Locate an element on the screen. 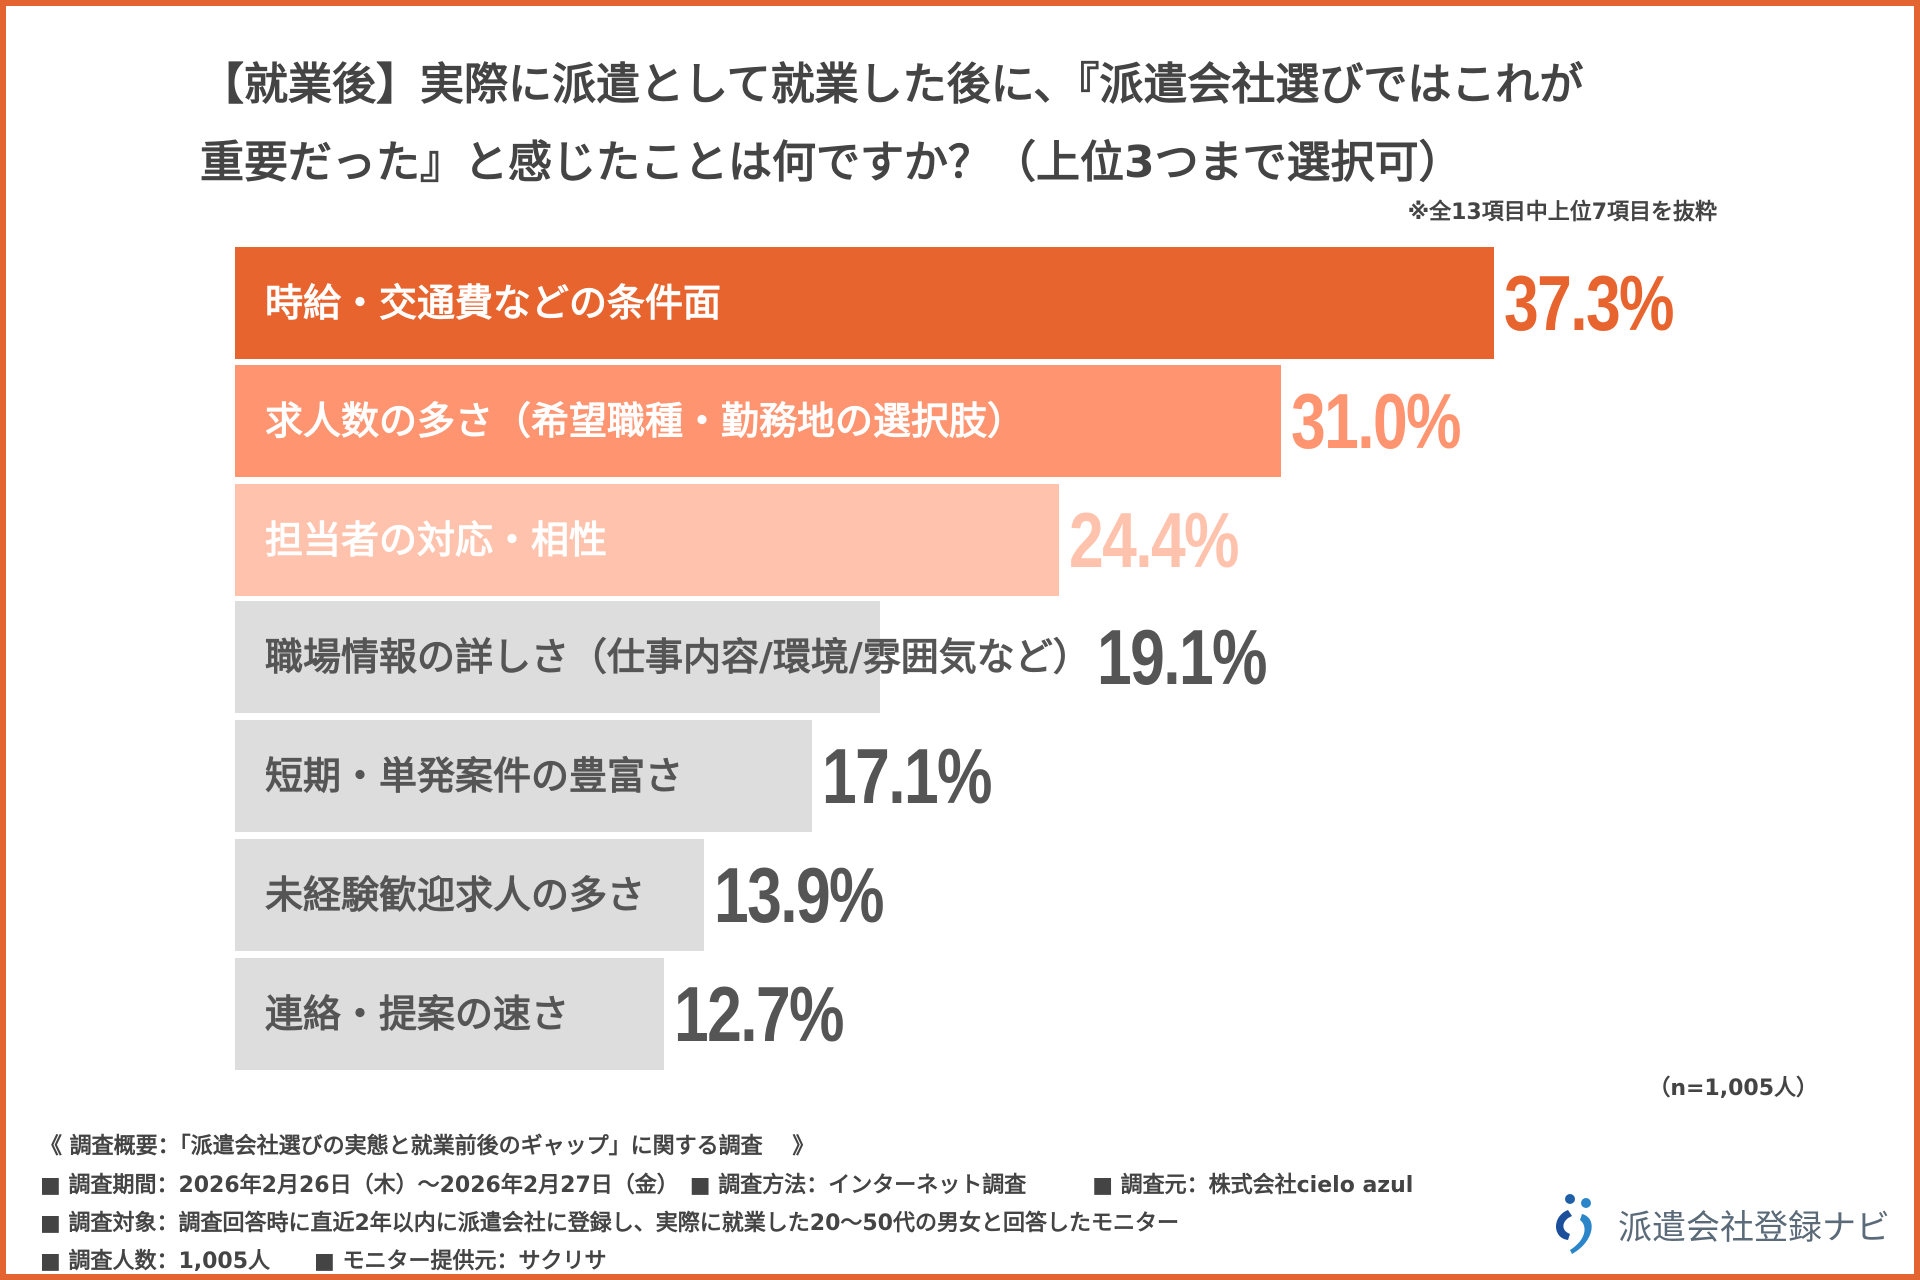 This screenshot has width=1920, height=1280. bar: 短期・単発案件の豊富さ is located at coordinates (524, 776).